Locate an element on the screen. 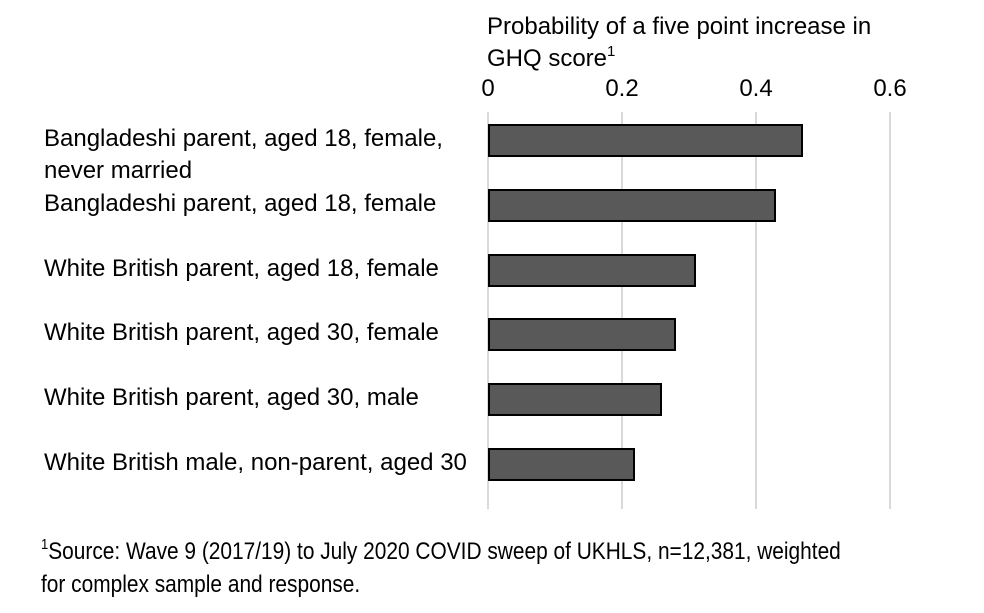 Image resolution: width=984 pixels, height=613 pixels. x-axis-tick-label: 0.2 is located at coordinates (622, 88).